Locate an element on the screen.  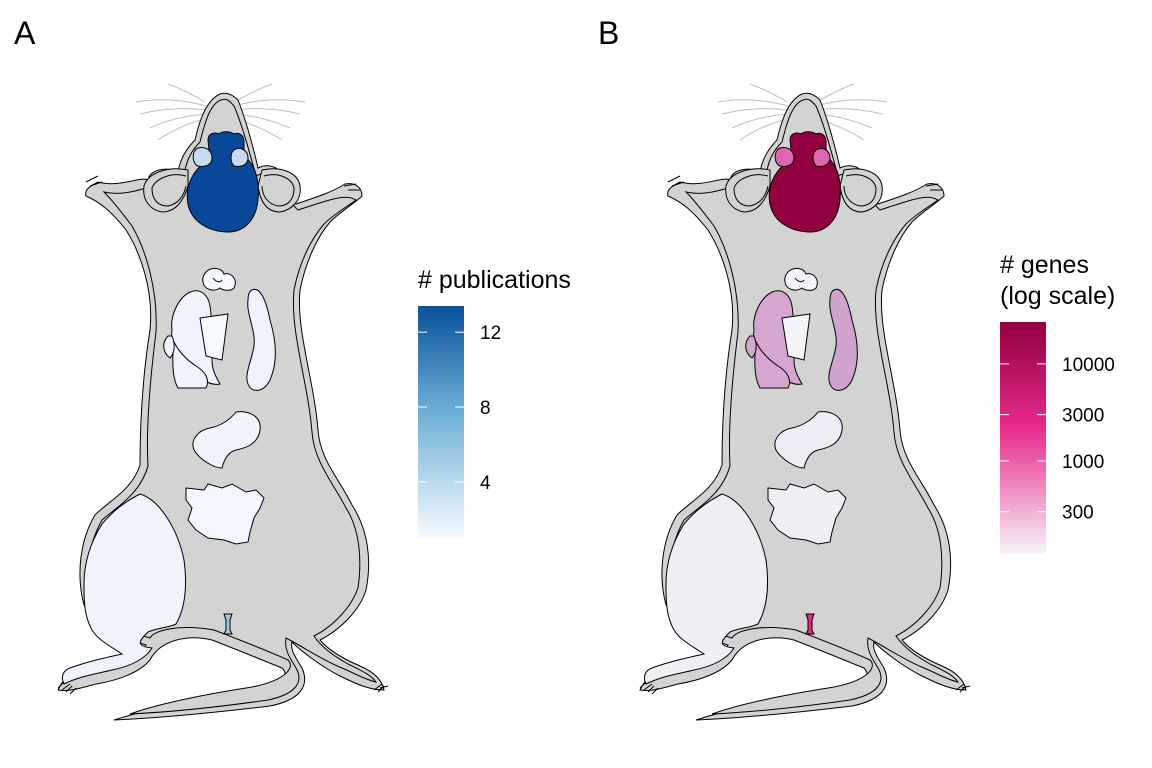
legend-colorbar: 10000 3000 1000 300 is located at coordinates (1057, 438).